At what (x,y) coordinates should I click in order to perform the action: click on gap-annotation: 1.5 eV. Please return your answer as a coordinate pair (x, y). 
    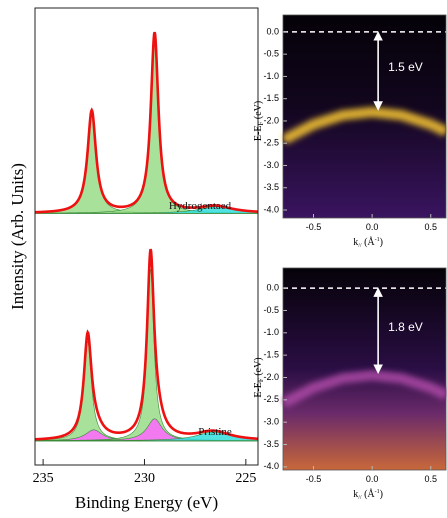
    Looking at the image, I should click on (405, 67).